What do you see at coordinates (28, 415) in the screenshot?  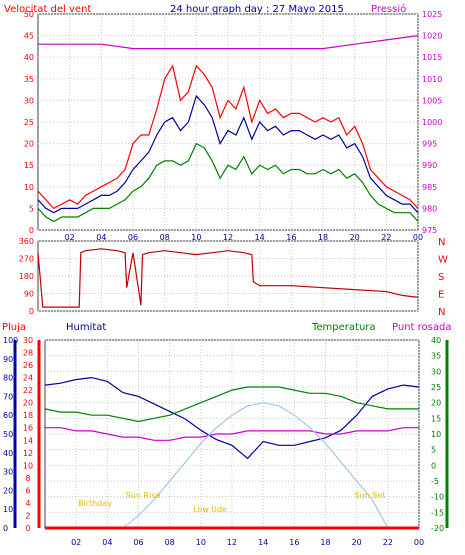 I see `rain-tick-label: 18` at bounding box center [28, 415].